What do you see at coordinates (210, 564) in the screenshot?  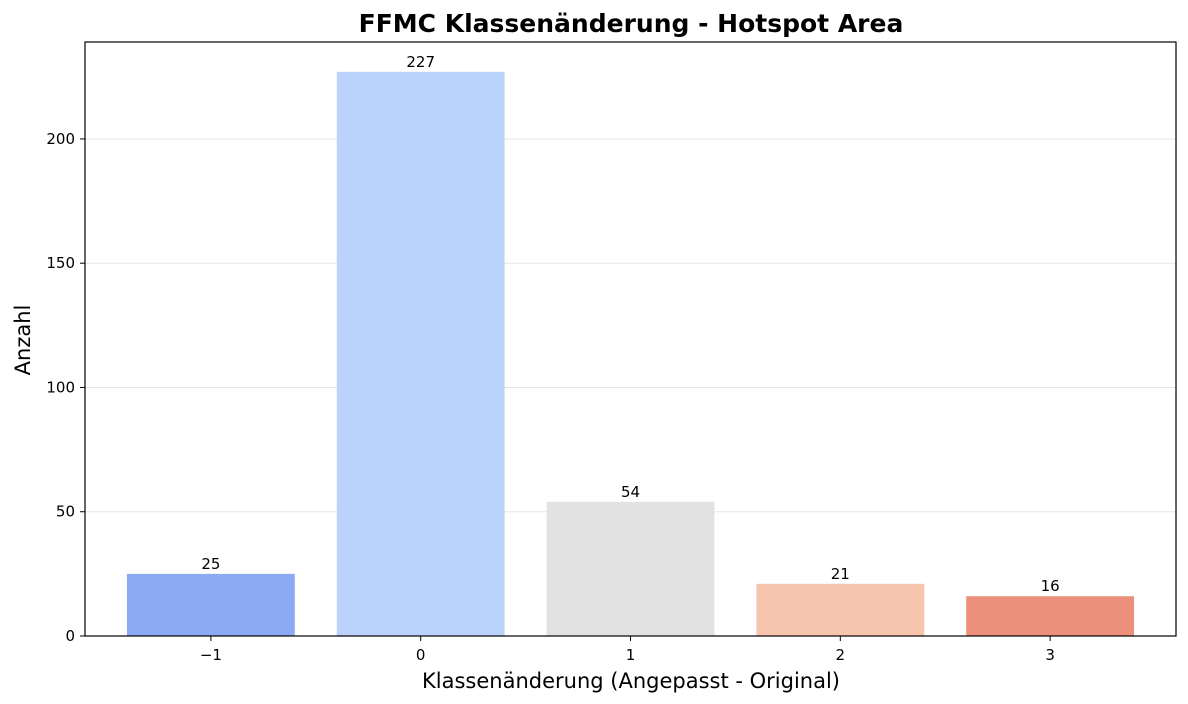 I see `data-label: 25` at bounding box center [210, 564].